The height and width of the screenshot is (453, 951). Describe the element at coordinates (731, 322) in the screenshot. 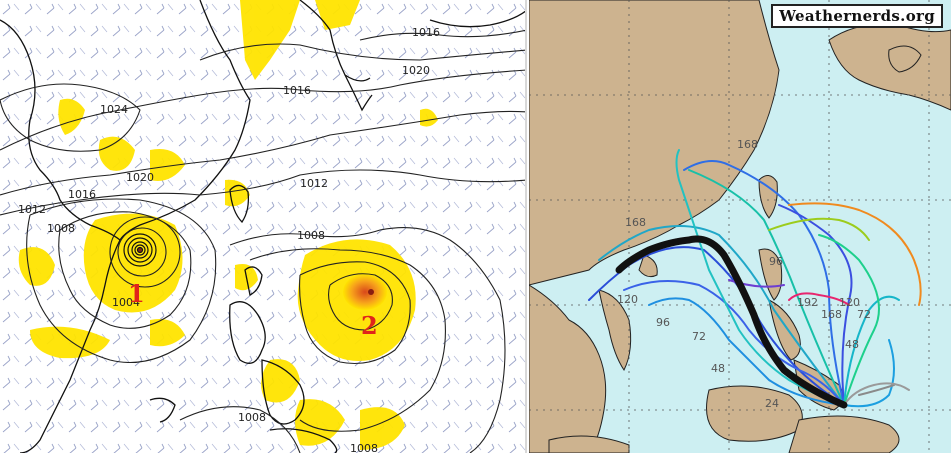

I see `ensemble-mean-track` at that location.